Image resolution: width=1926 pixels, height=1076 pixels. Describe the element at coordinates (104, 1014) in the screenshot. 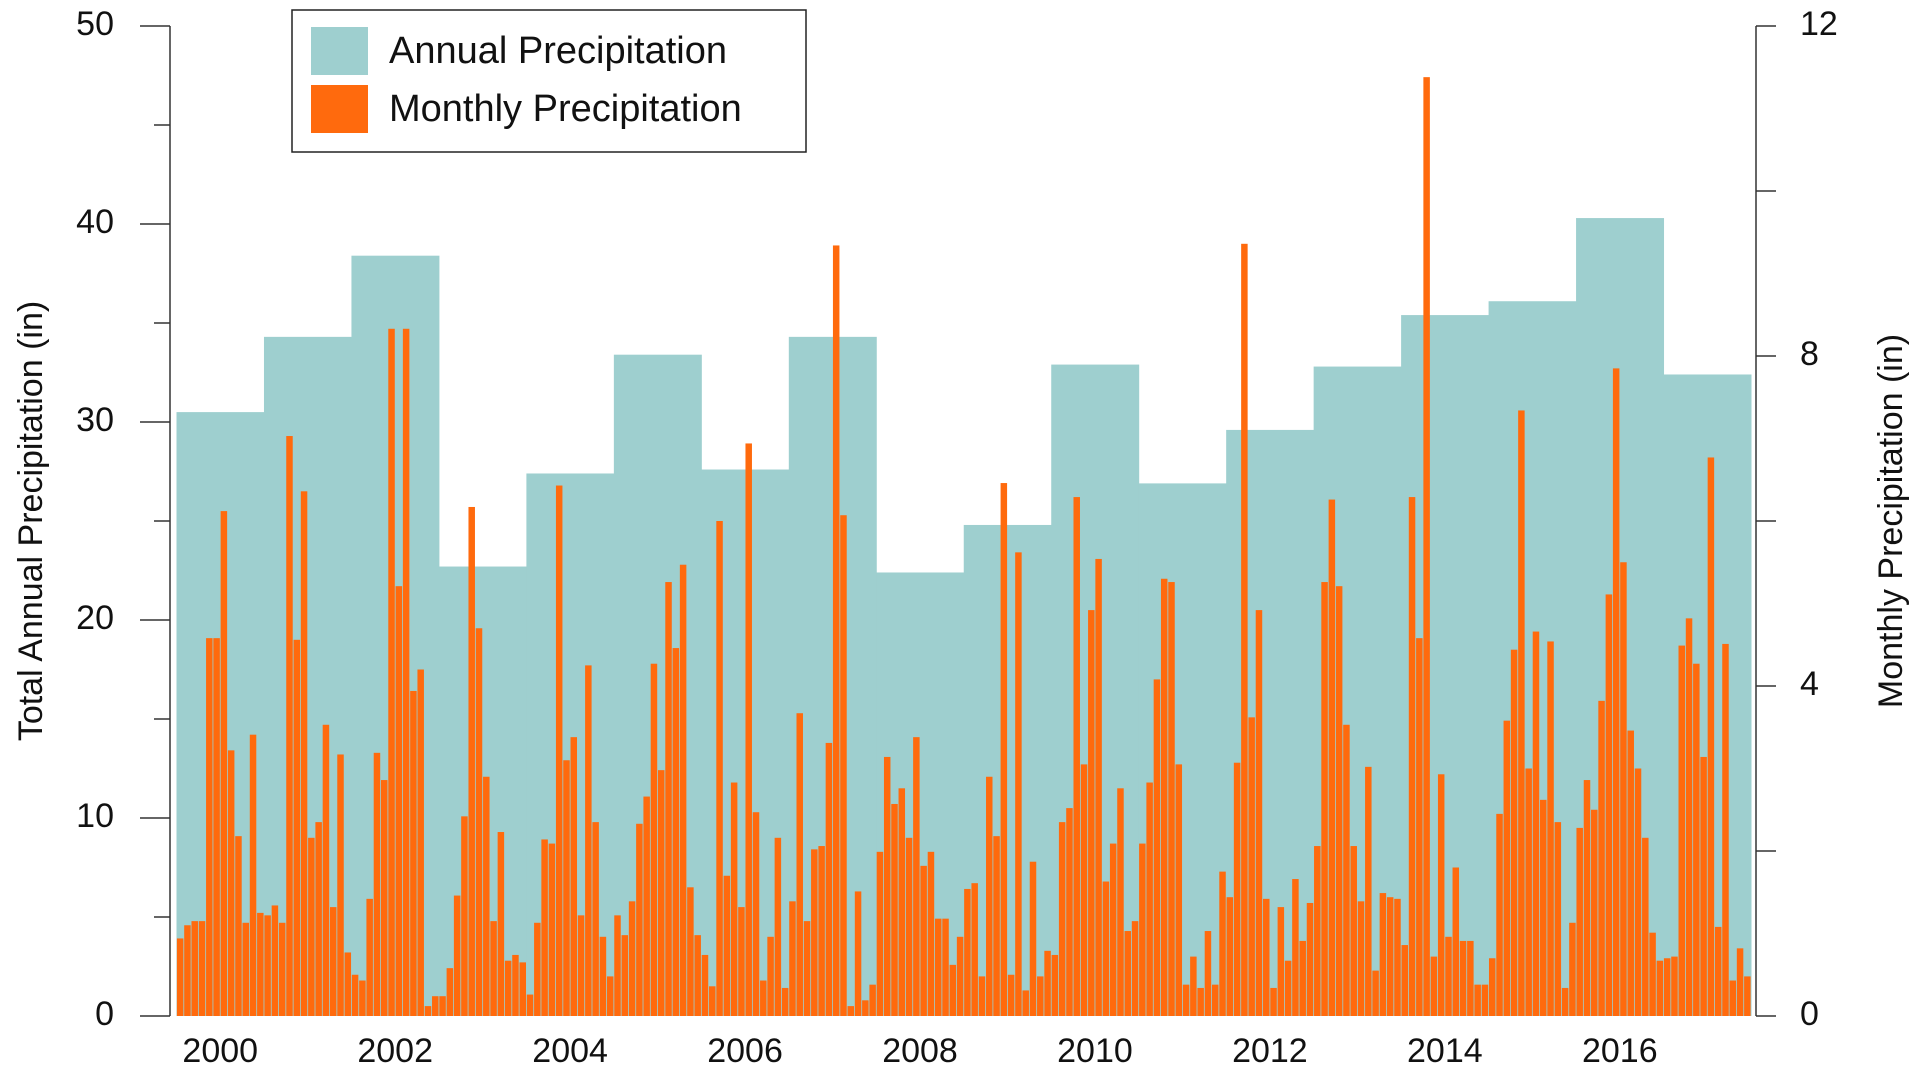

I see `y-tick-label: 0` at that location.